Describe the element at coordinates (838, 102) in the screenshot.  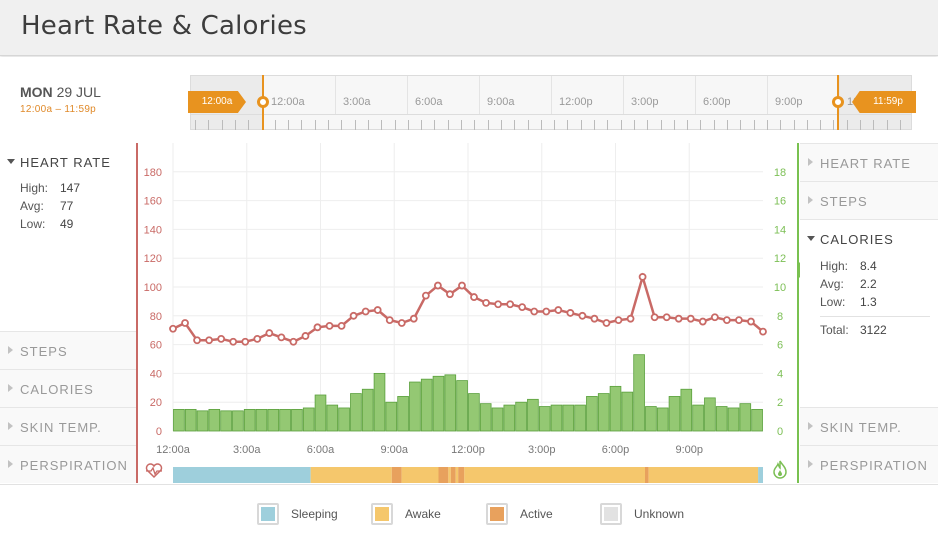
I see `timeline-end-handle` at that location.